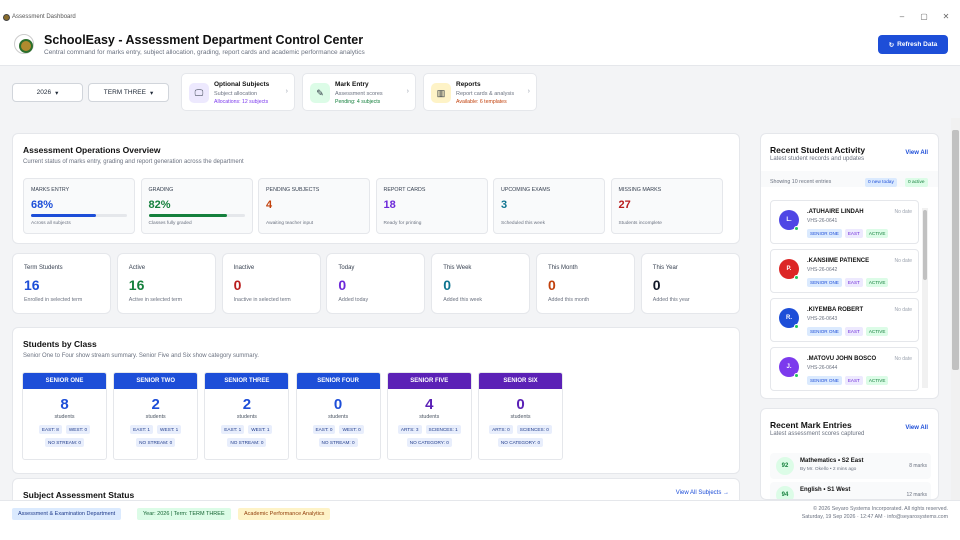 This screenshot has height=540, width=960. What do you see at coordinates (51, 223) in the screenshot?
I see `kpi-hint: Across all subjects` at bounding box center [51, 223].